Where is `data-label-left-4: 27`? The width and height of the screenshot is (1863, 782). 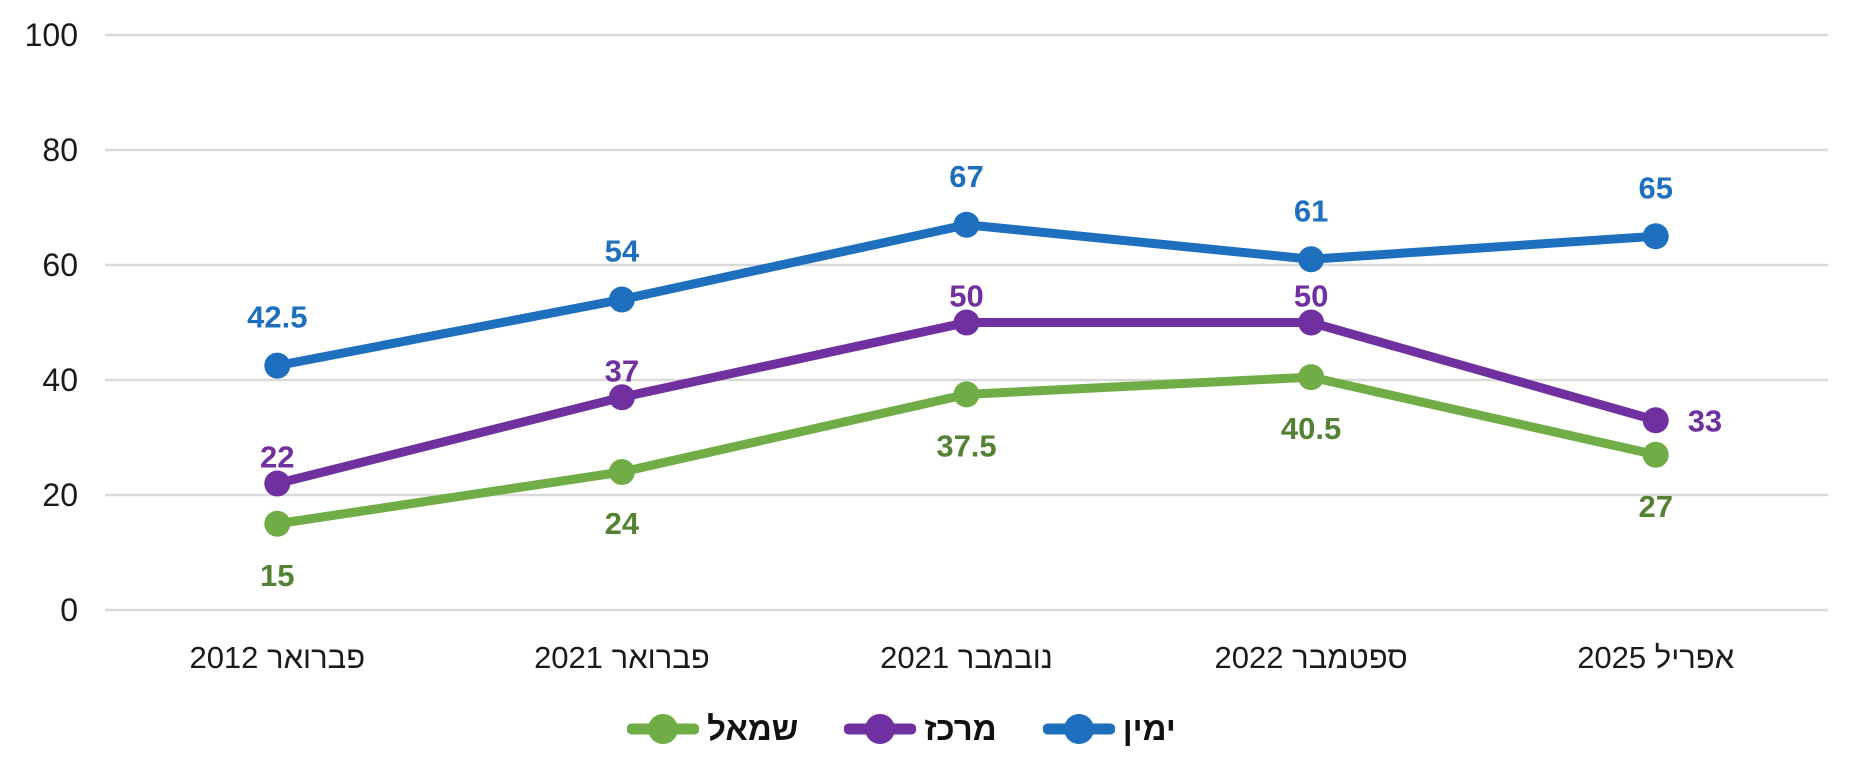 data-label-left-4: 27 is located at coordinates (1655, 506).